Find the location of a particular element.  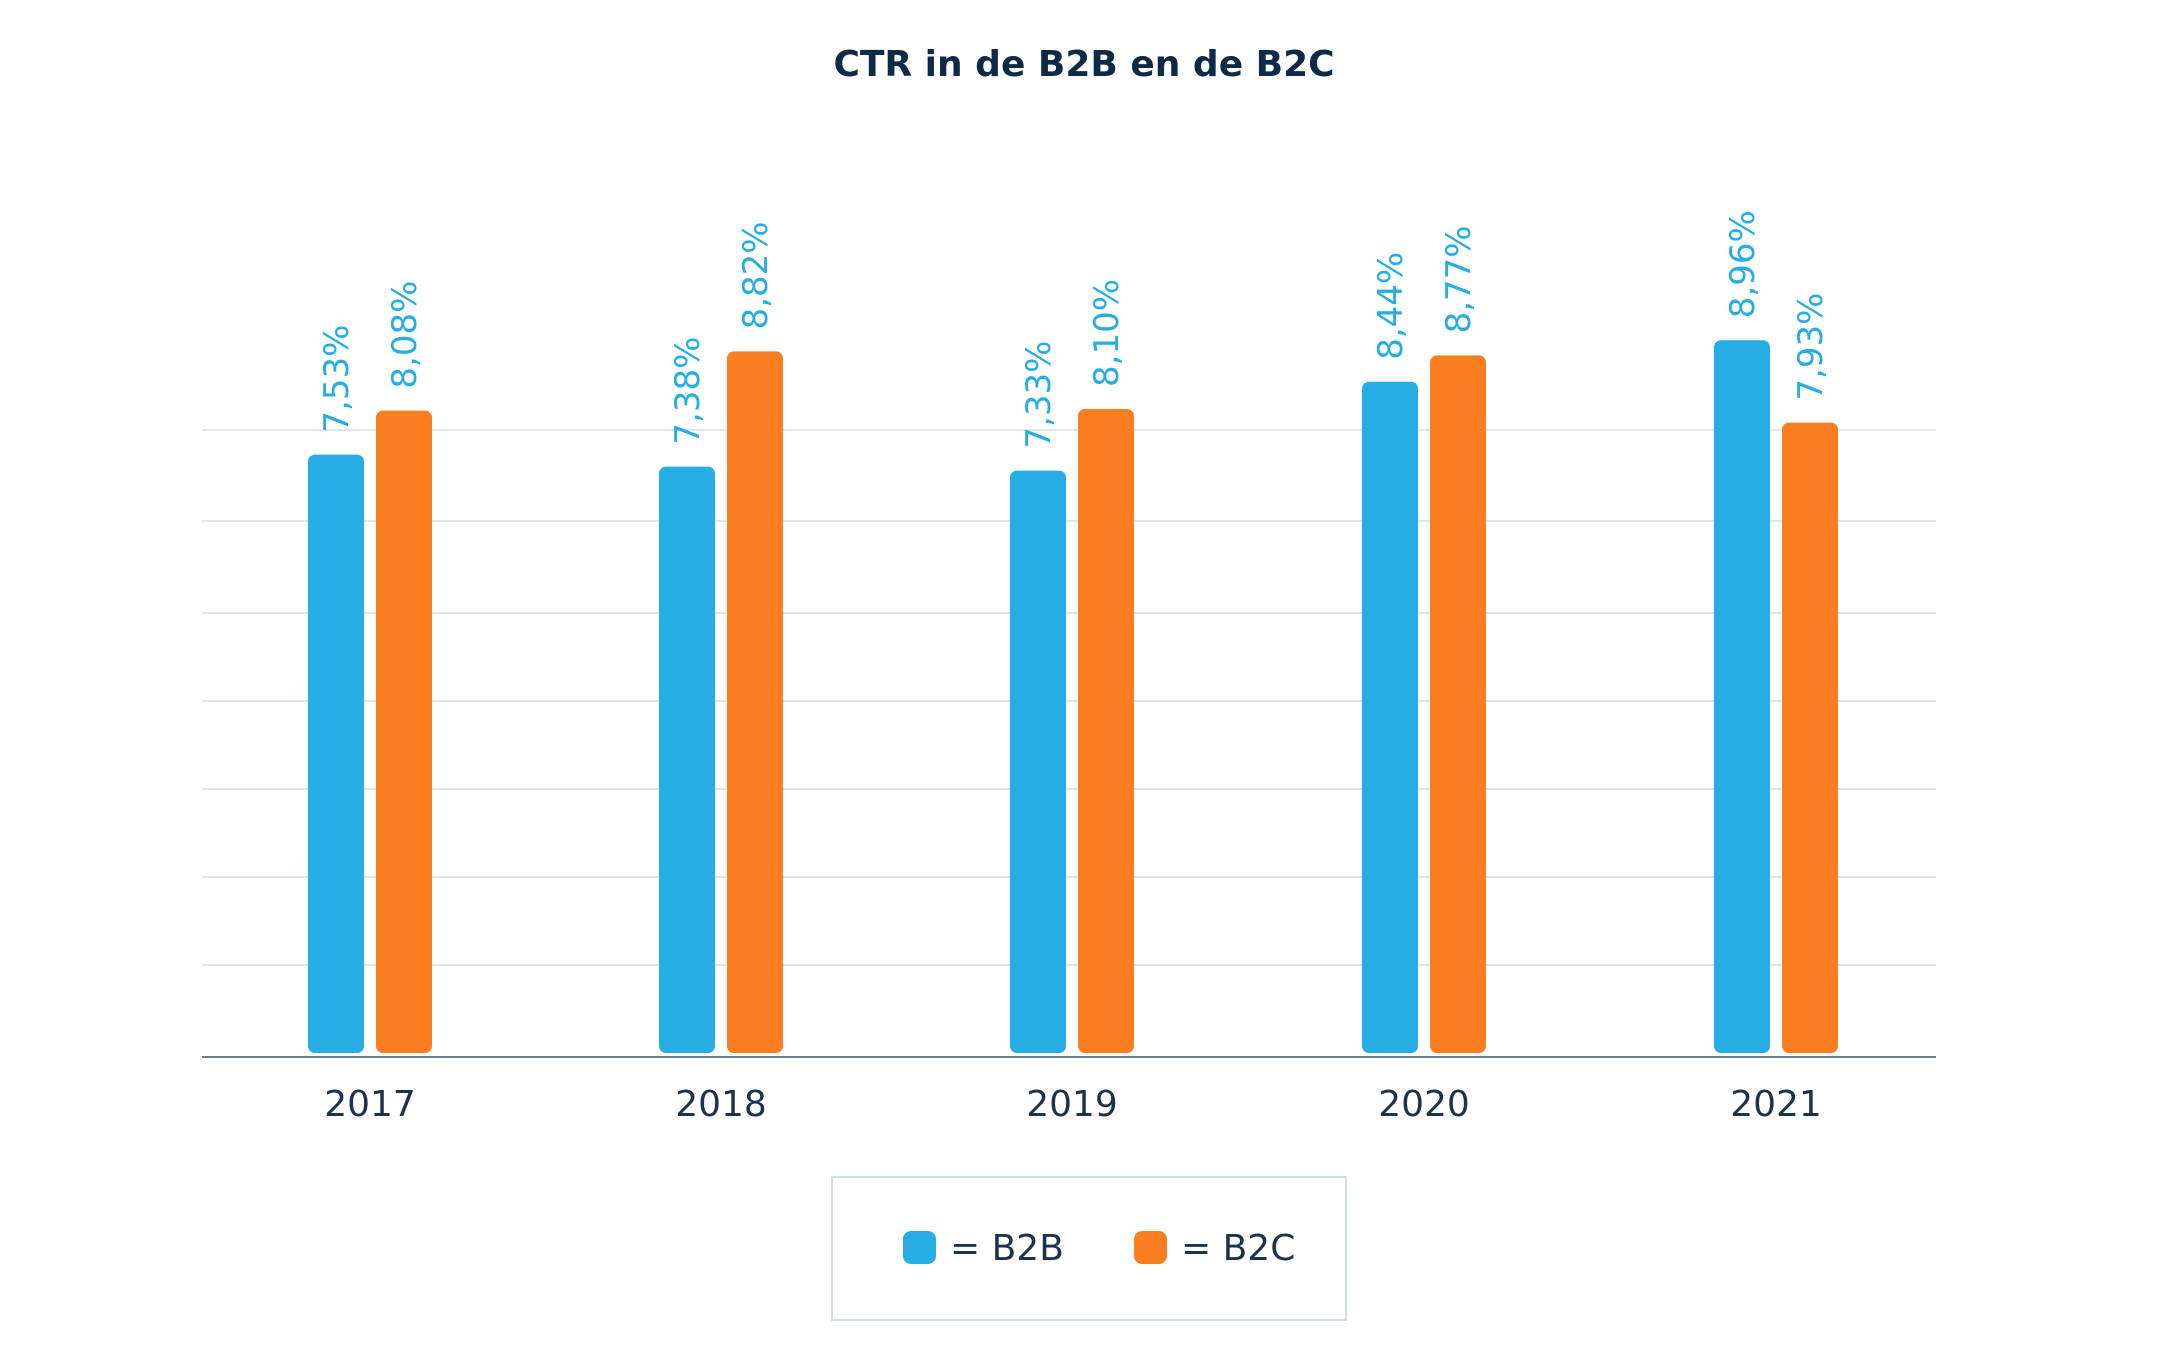

bar-b2c-2018 is located at coordinates (755, 702).